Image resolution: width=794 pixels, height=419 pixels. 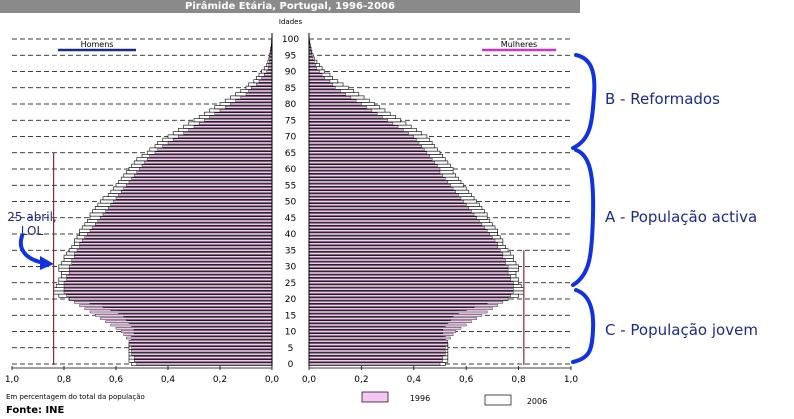 What do you see at coordinates (583, 217) in the screenshot?
I see `bracket-activa` at bounding box center [583, 217].